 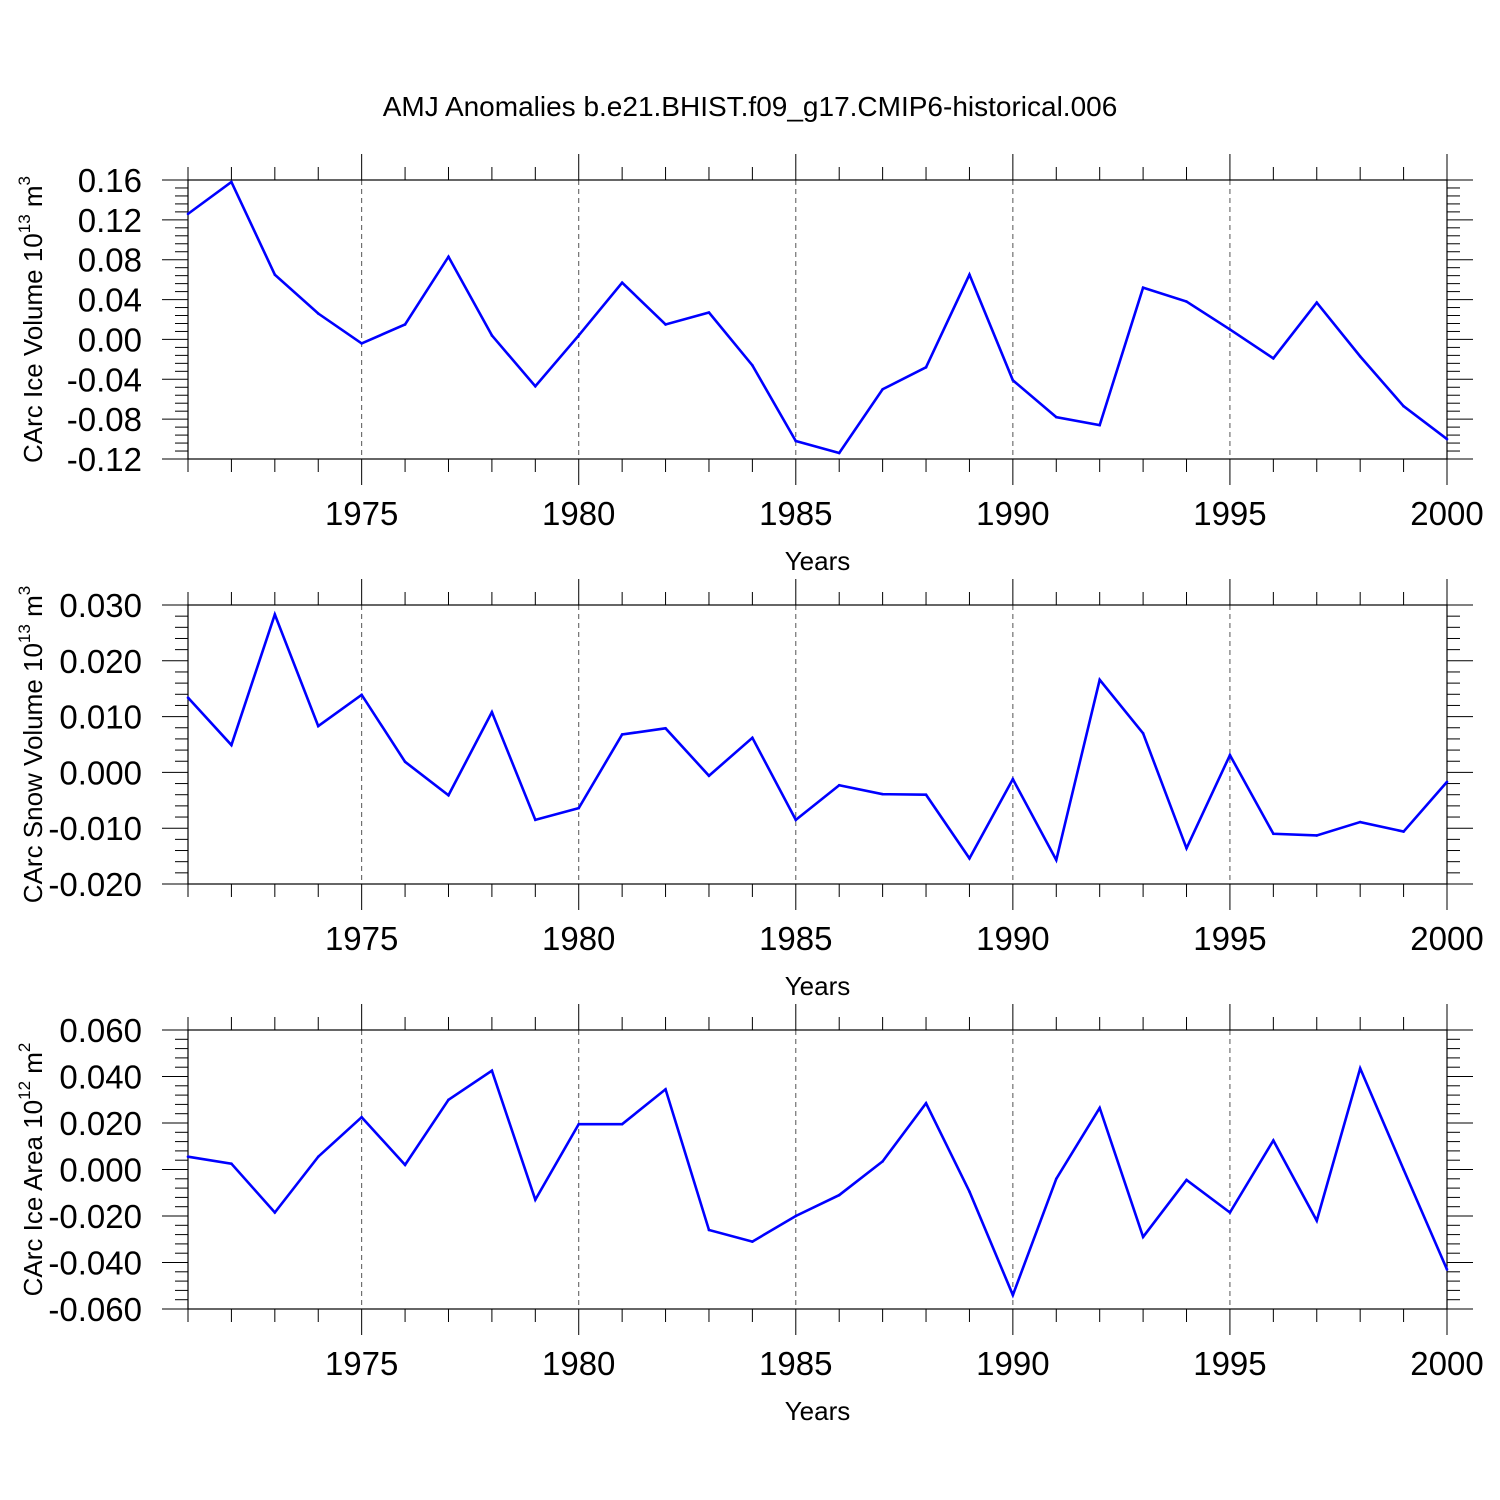 What do you see at coordinates (110, 180) in the screenshot?
I see `y-tick-label: 0.16` at bounding box center [110, 180].